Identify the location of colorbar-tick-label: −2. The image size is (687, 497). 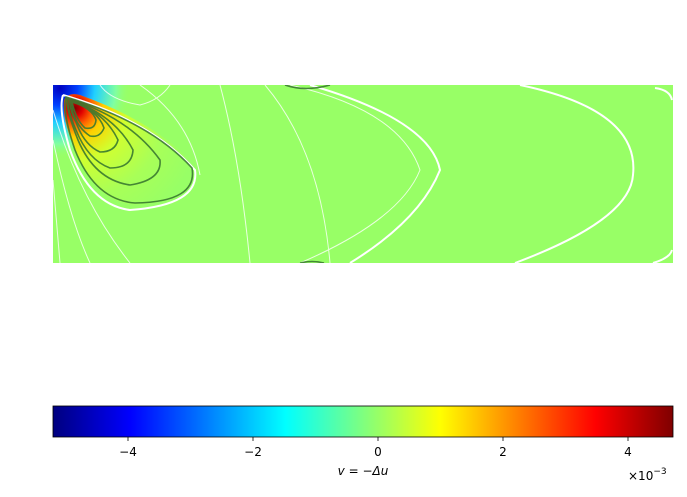
(253, 452).